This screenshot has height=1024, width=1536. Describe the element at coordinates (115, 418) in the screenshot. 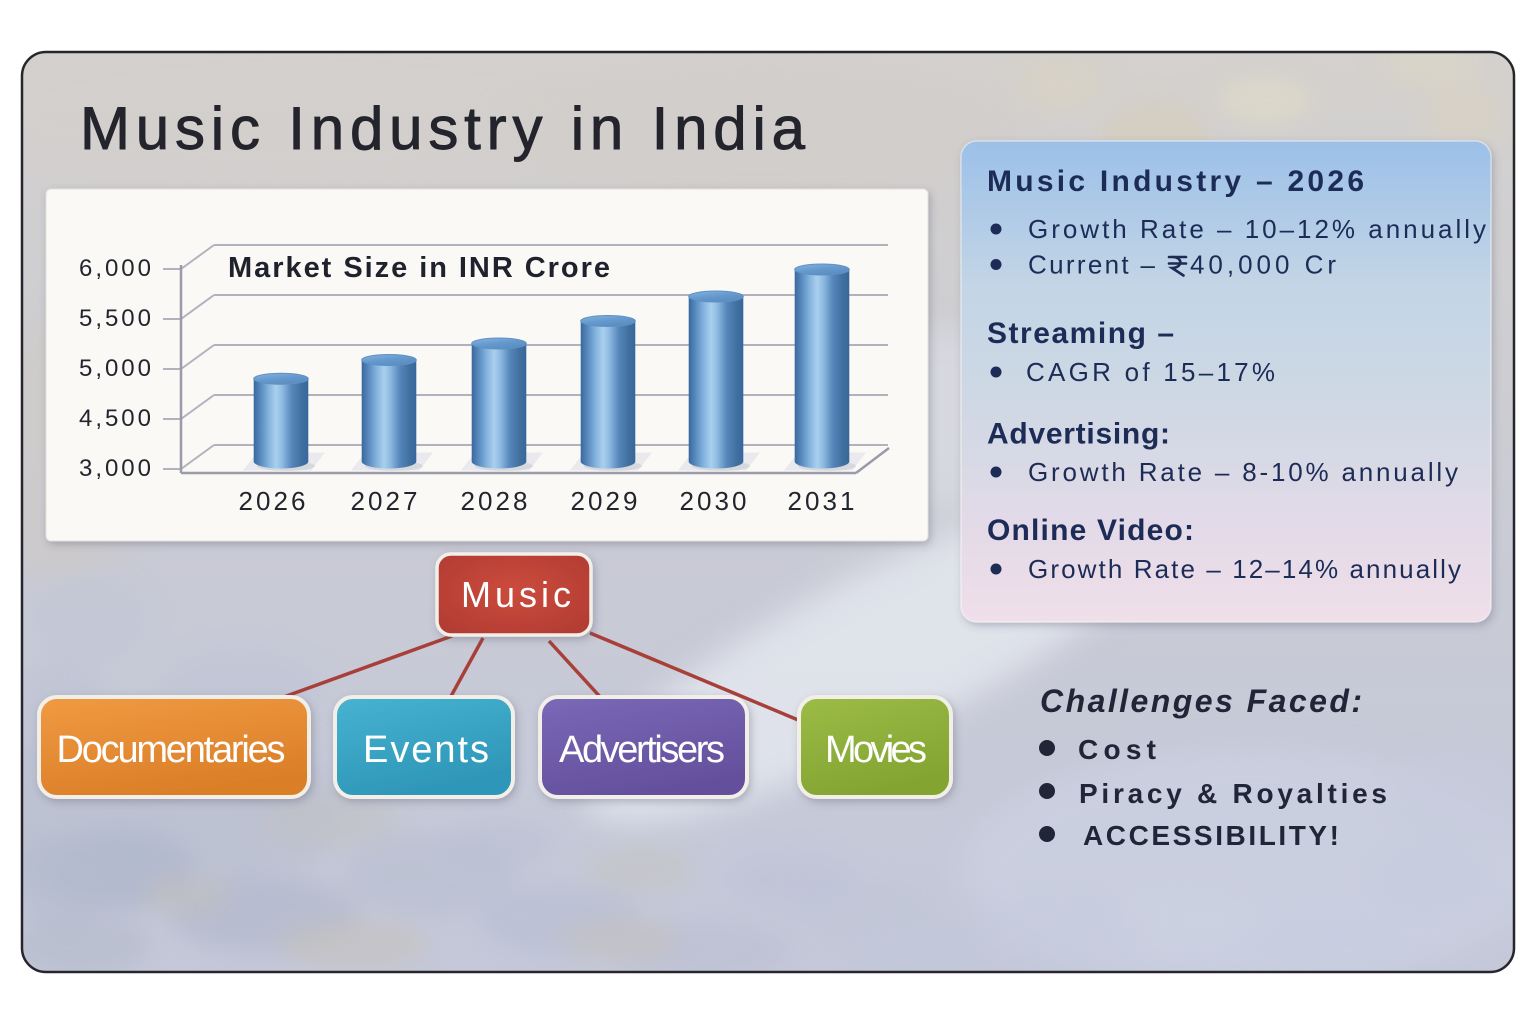

I see `svg-text: 4,500` at that location.